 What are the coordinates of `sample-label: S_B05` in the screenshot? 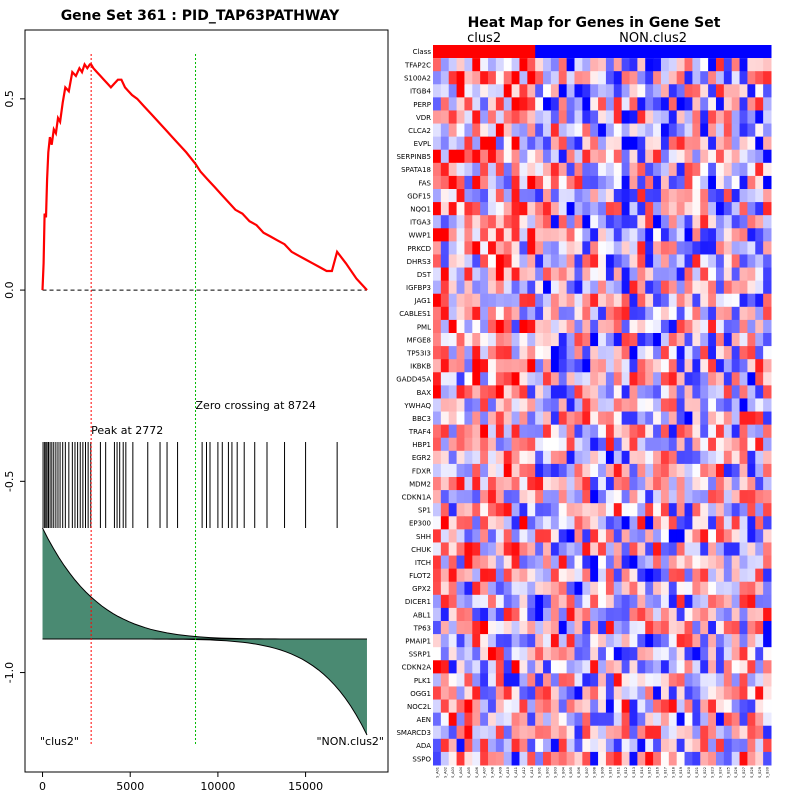 It's located at (571, 772).